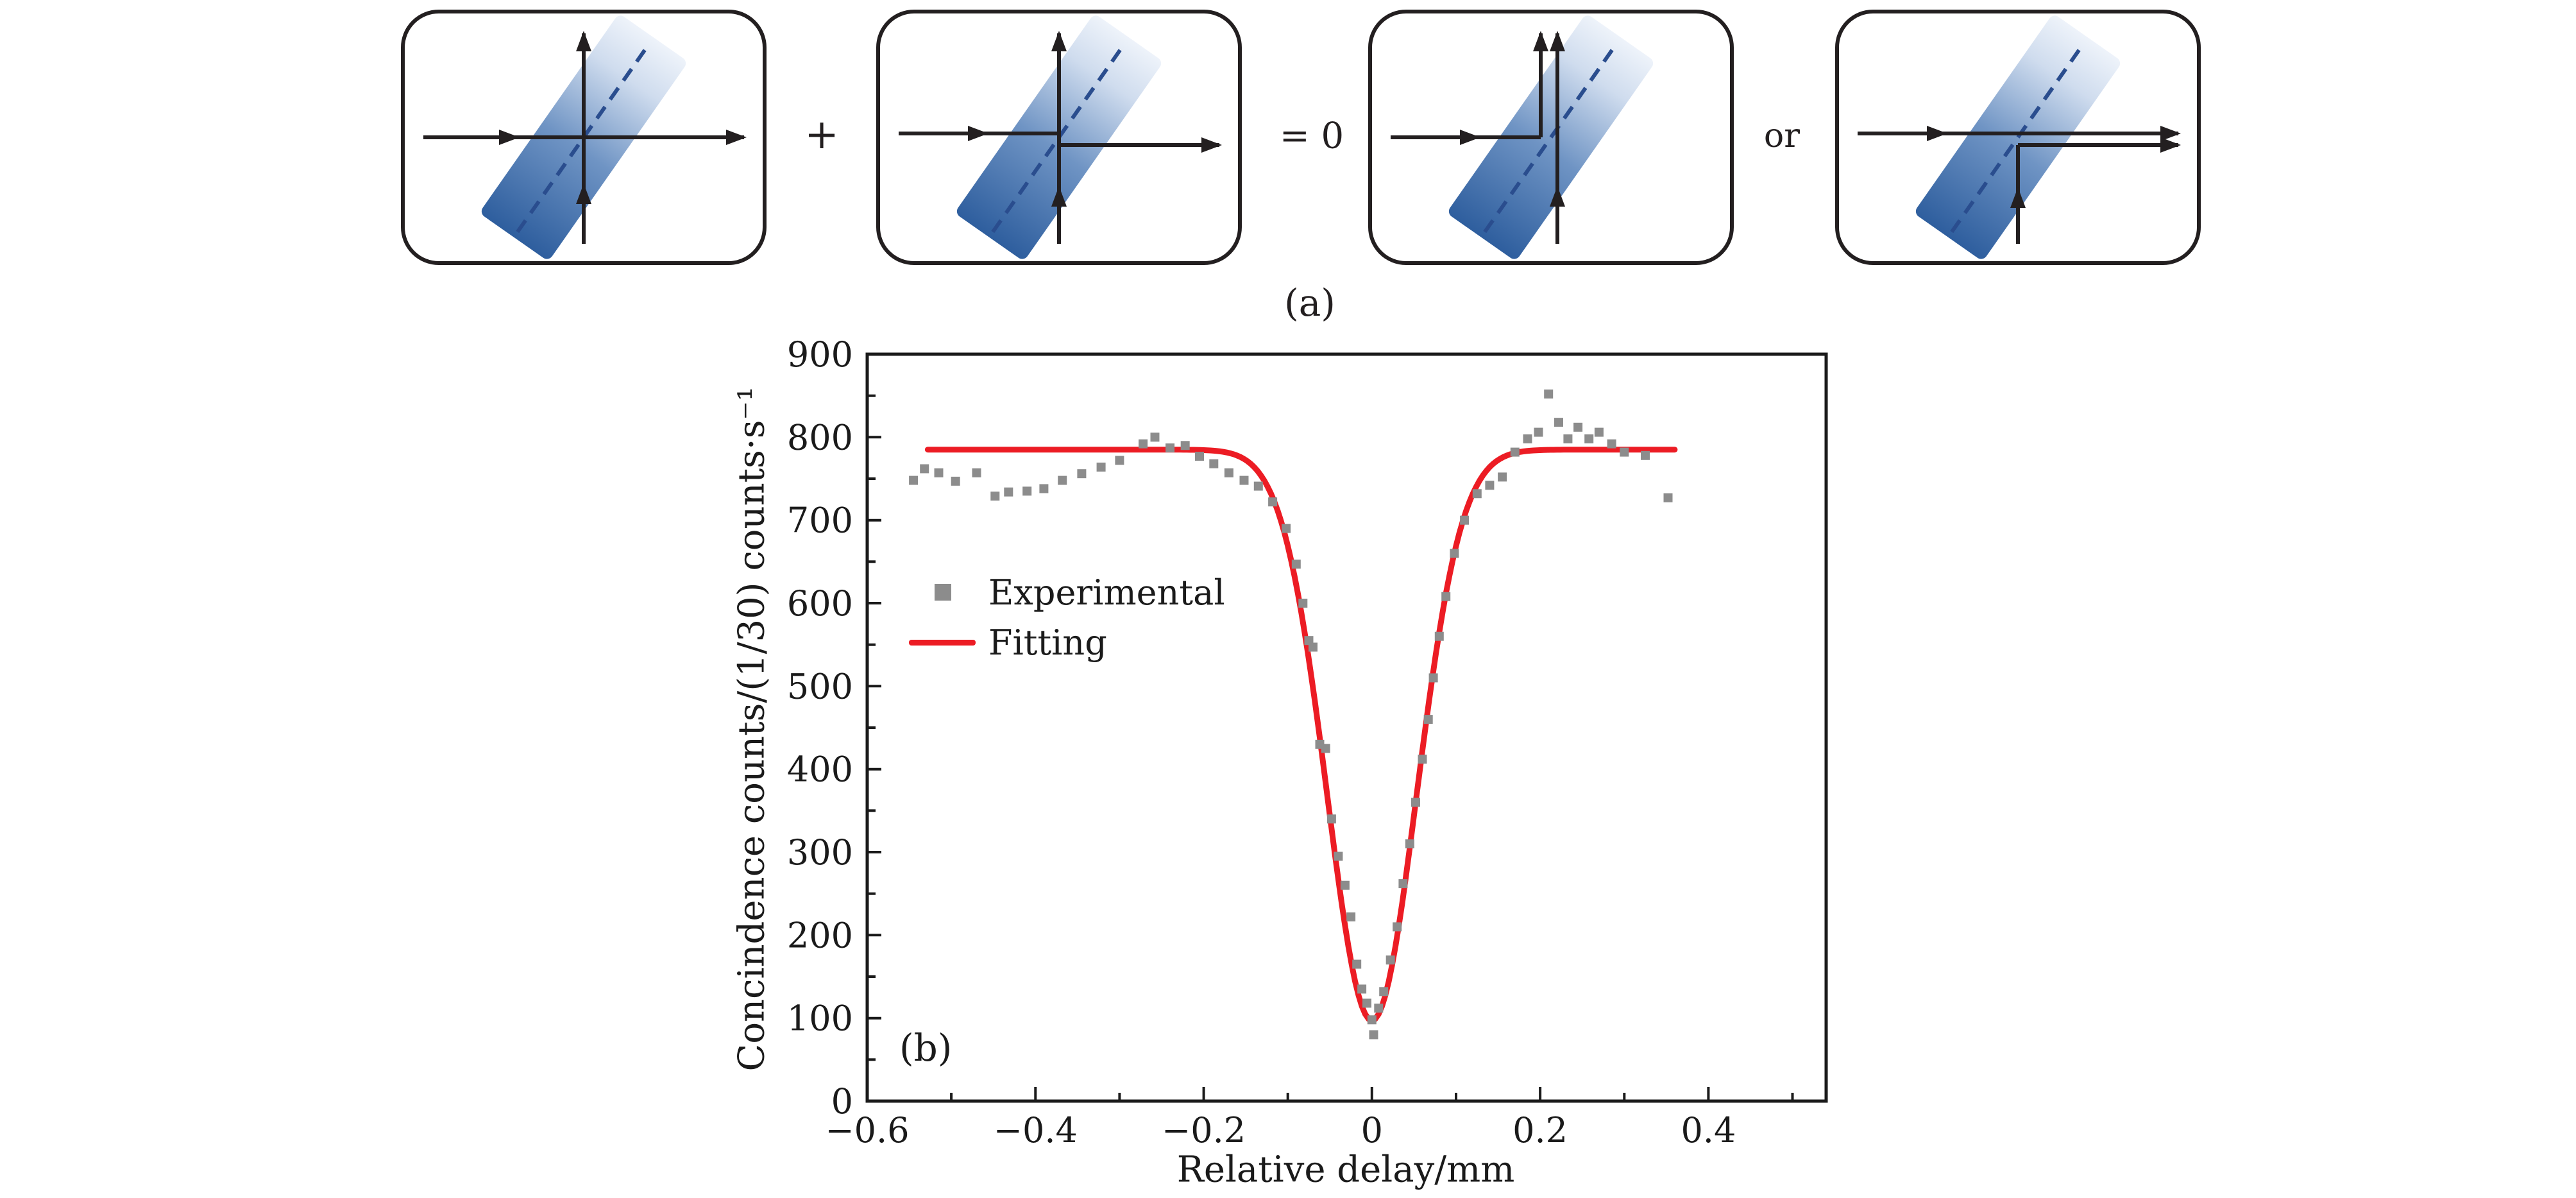  Describe the element at coordinates (820, 521) in the screenshot. I see `y-tick-label: 700` at that location.